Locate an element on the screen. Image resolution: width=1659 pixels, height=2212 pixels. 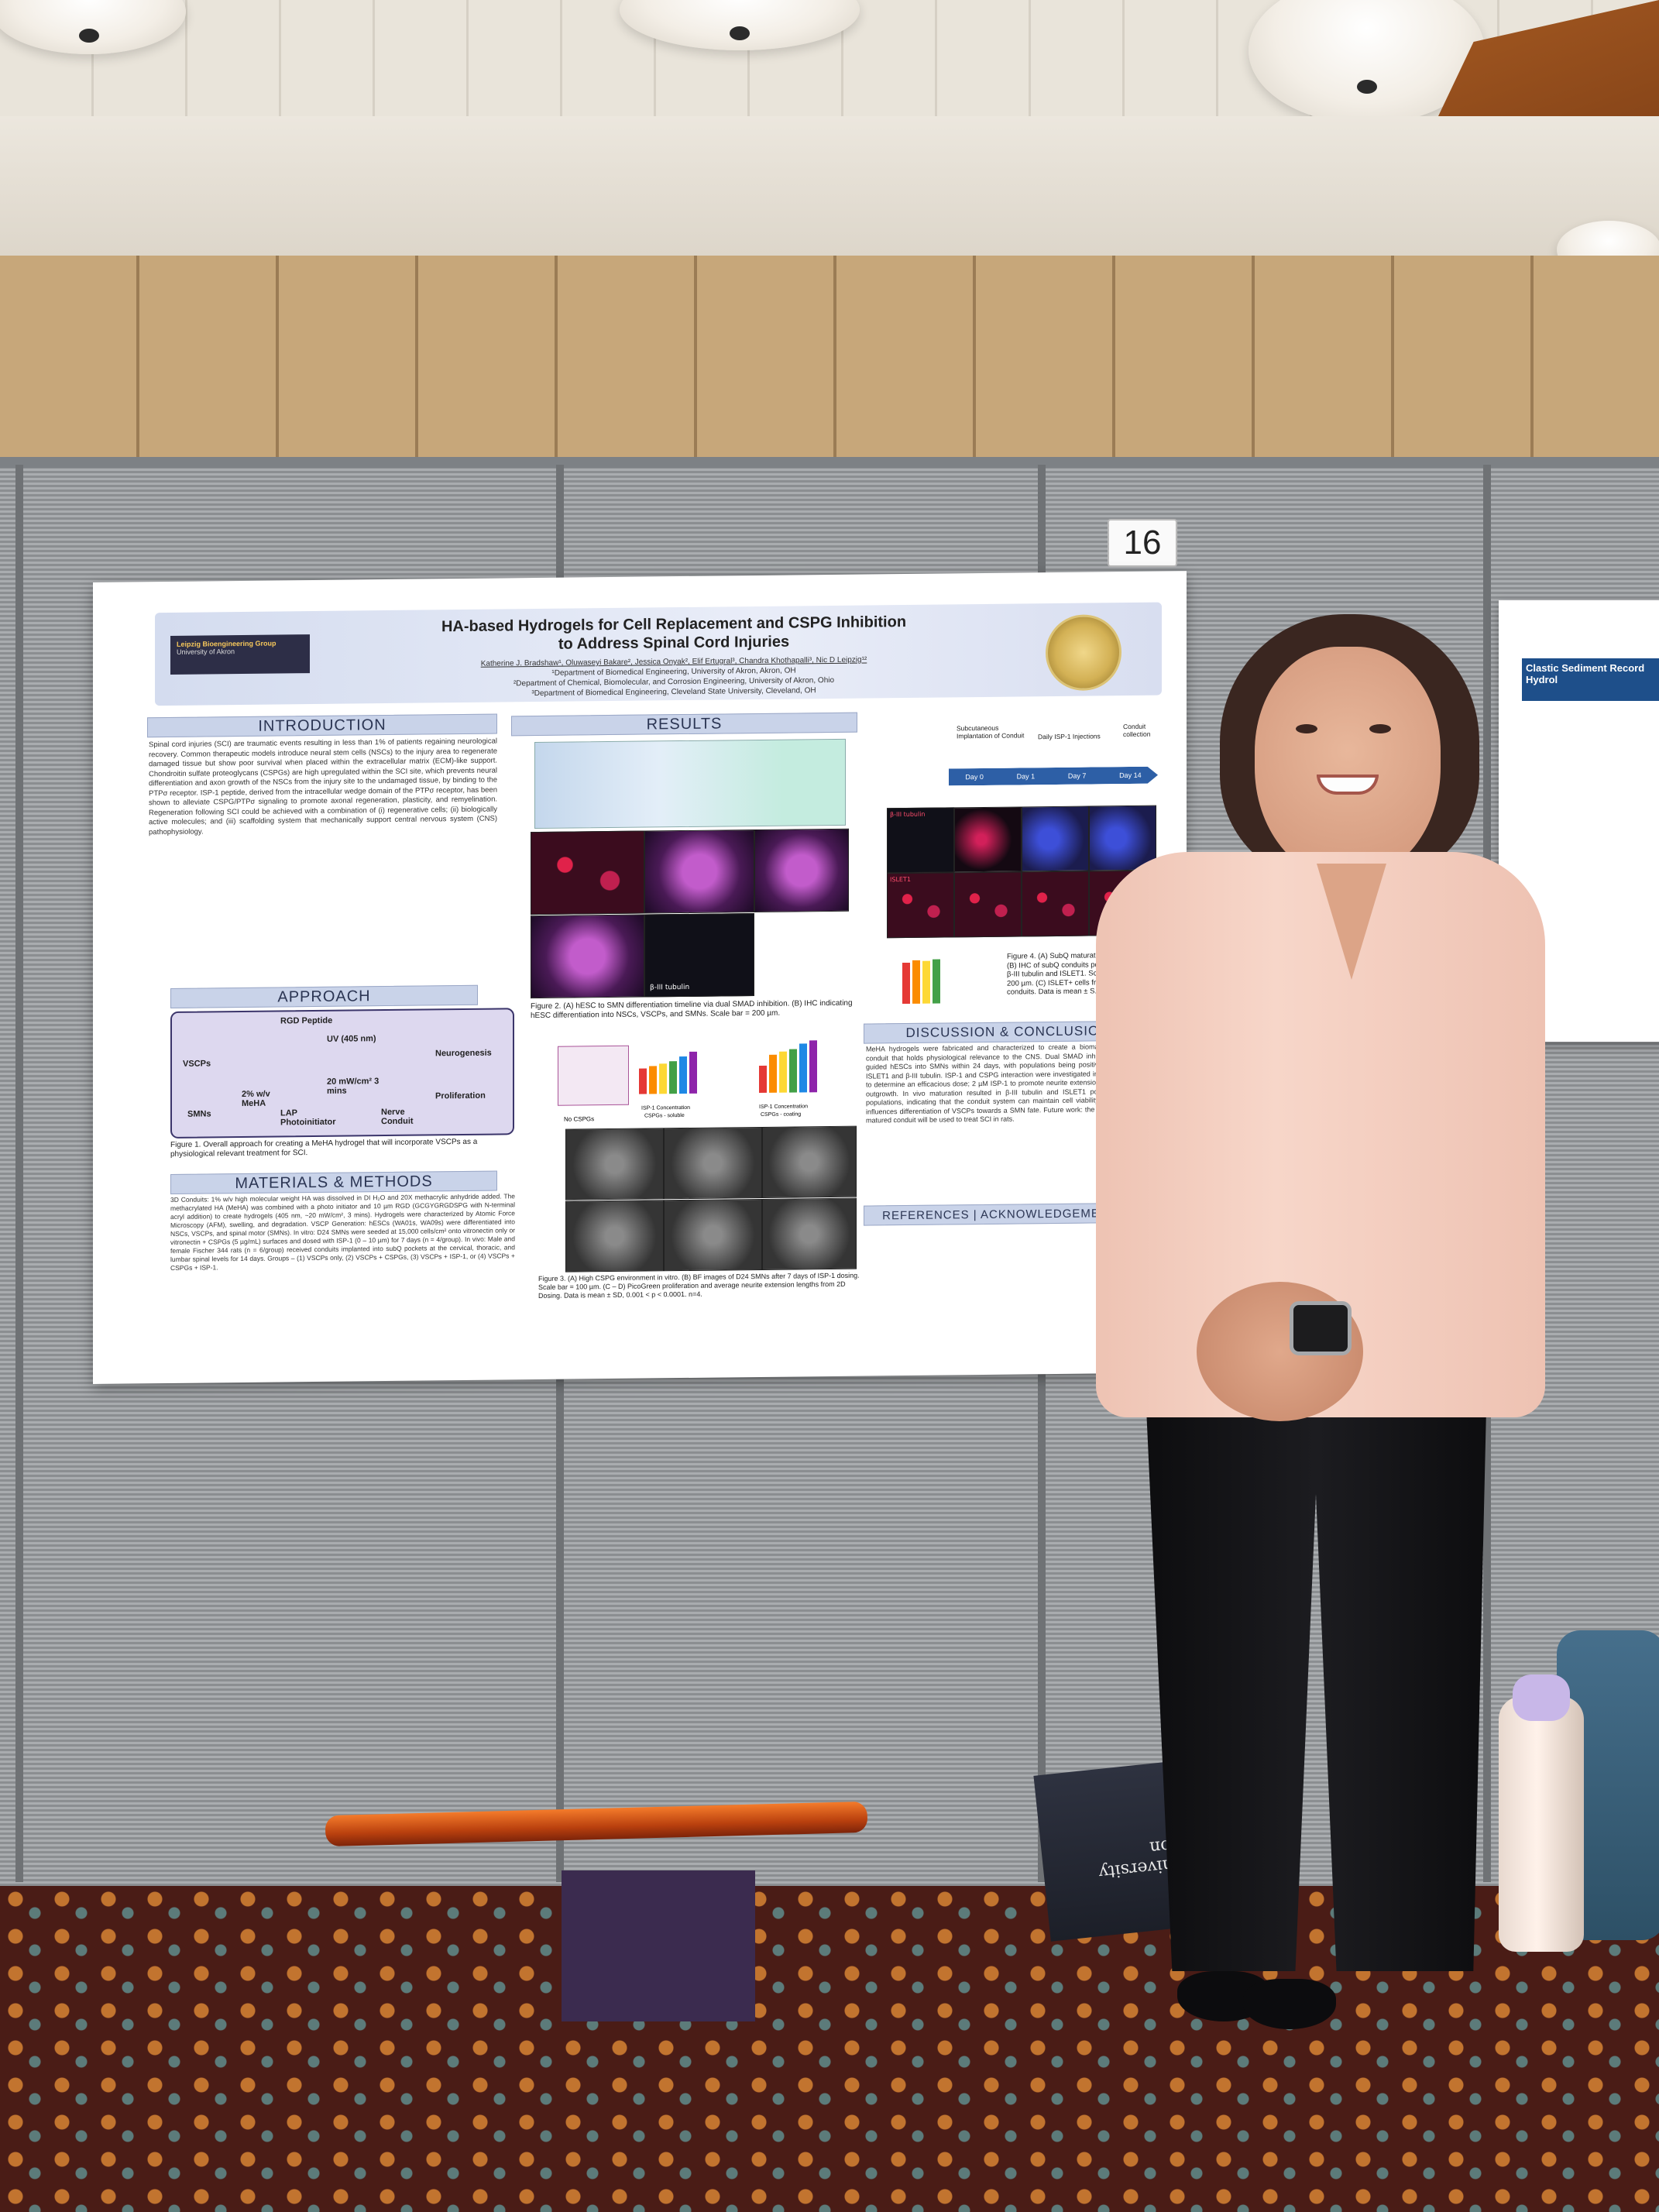
lab-logo-sub: University of Akron is located at coordinates (206, 651).